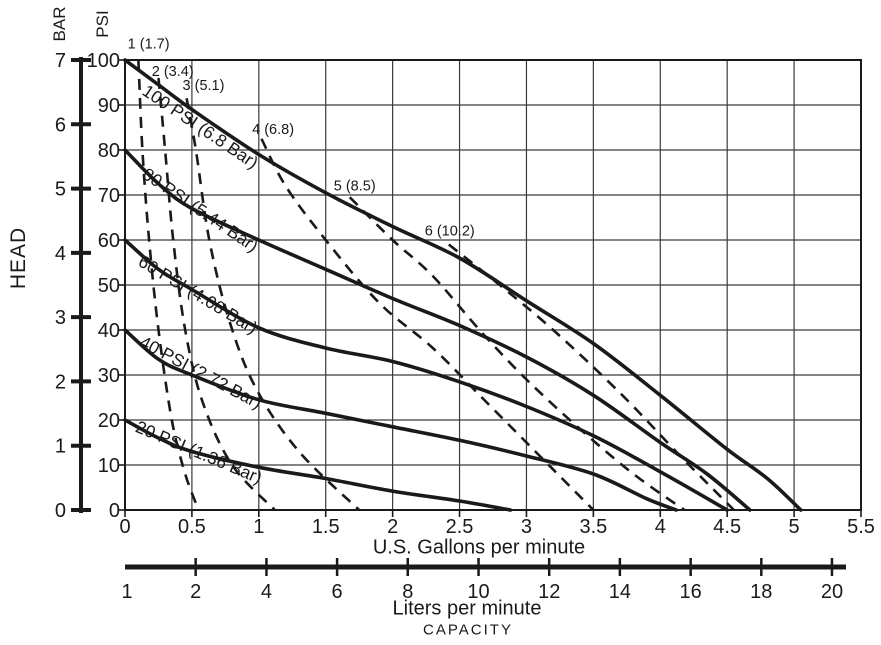 Image resolution: width=881 pixels, height=645 pixels. I want to click on psi-tick-label: 60, so click(109, 241).